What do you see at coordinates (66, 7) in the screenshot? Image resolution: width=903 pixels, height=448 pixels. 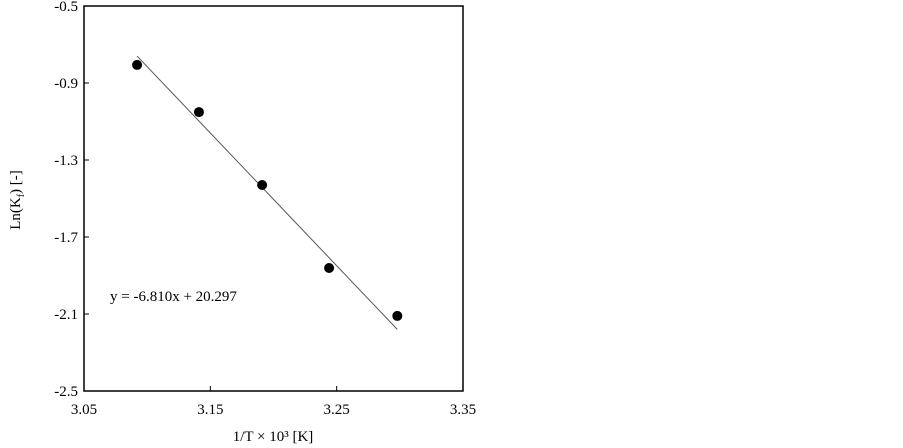 I see `y-tick-label: -0.5` at bounding box center [66, 7].